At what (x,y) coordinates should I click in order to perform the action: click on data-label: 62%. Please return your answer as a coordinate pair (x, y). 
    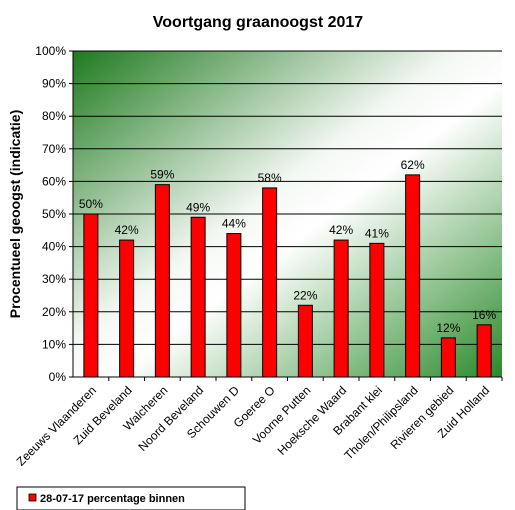
    Looking at the image, I should click on (413, 165).